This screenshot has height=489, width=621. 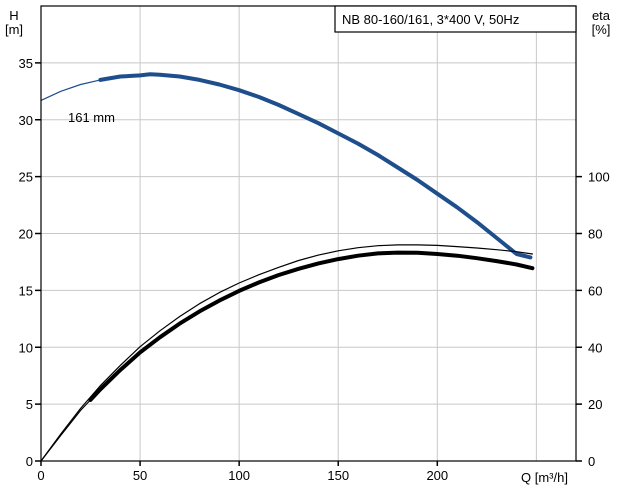 I want to click on y-right-tick-label: 20, so click(x=595, y=404).